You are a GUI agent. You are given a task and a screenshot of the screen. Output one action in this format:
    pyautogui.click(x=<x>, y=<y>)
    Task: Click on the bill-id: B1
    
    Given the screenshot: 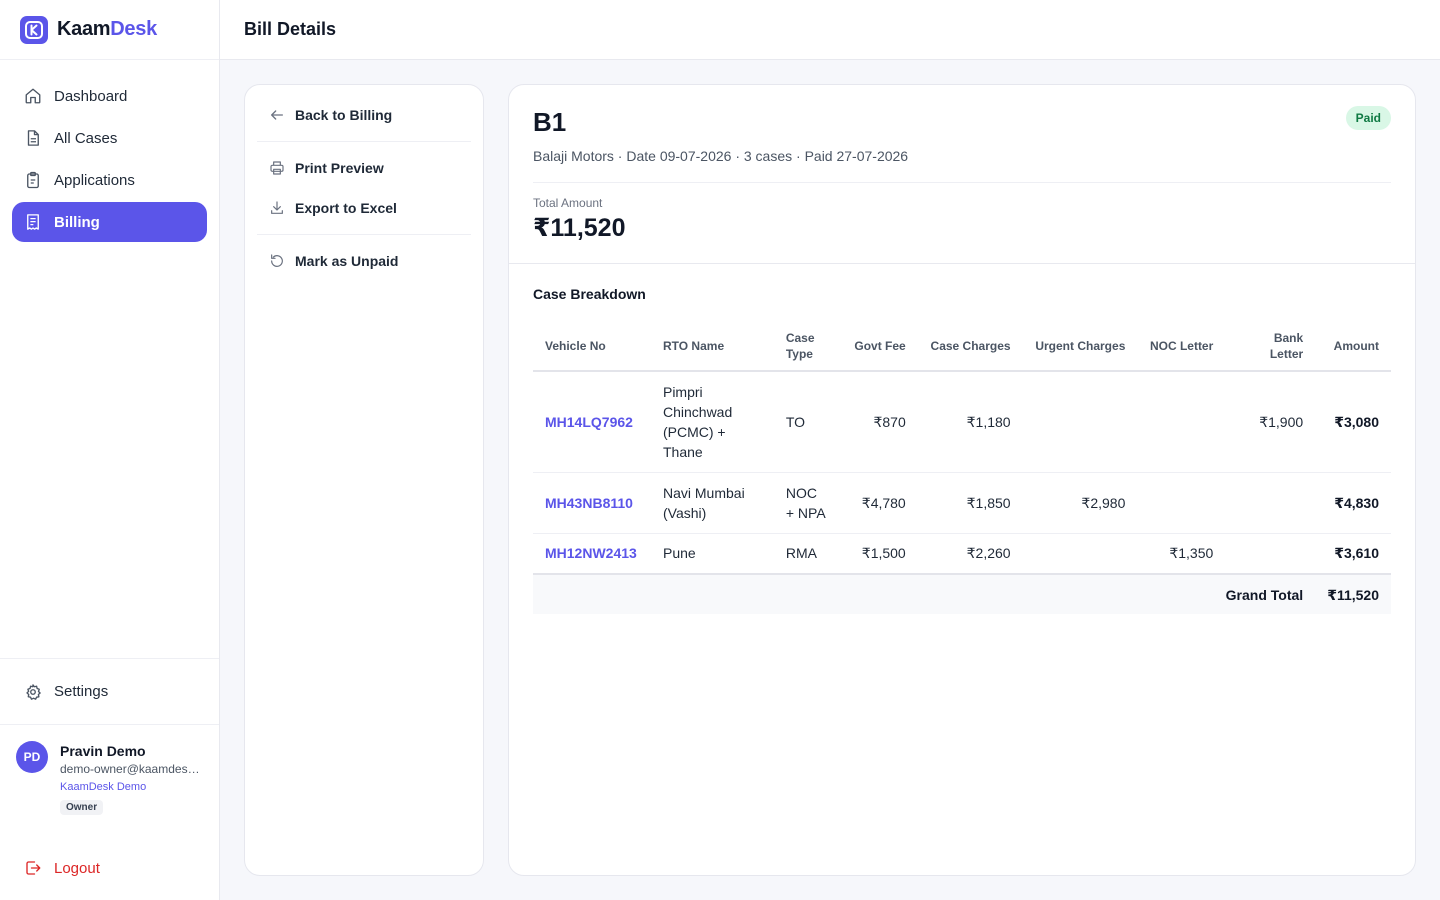 What is the action you would take?
    pyautogui.click(x=550, y=122)
    